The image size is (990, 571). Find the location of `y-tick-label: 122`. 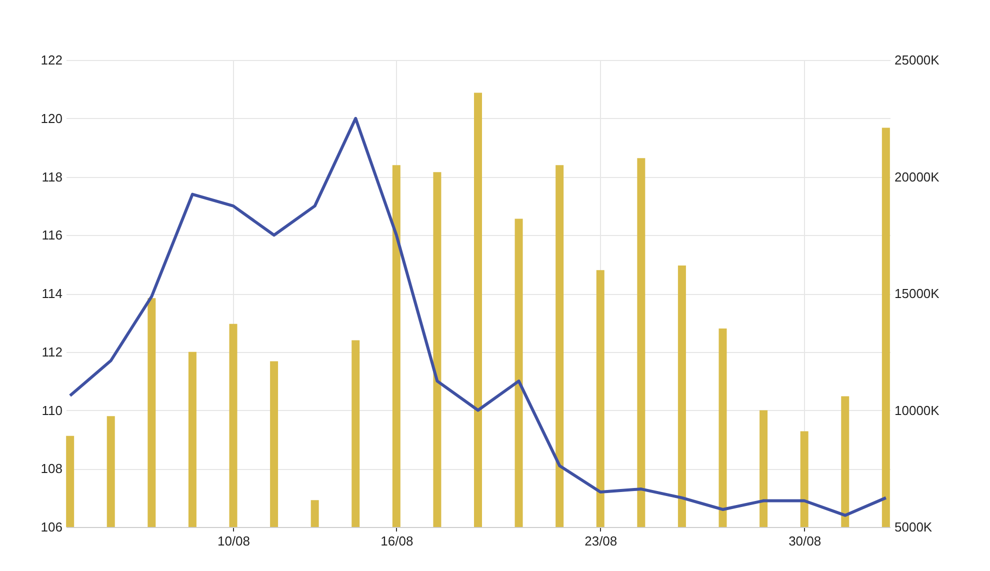

y-tick-label: 122 is located at coordinates (51, 60).